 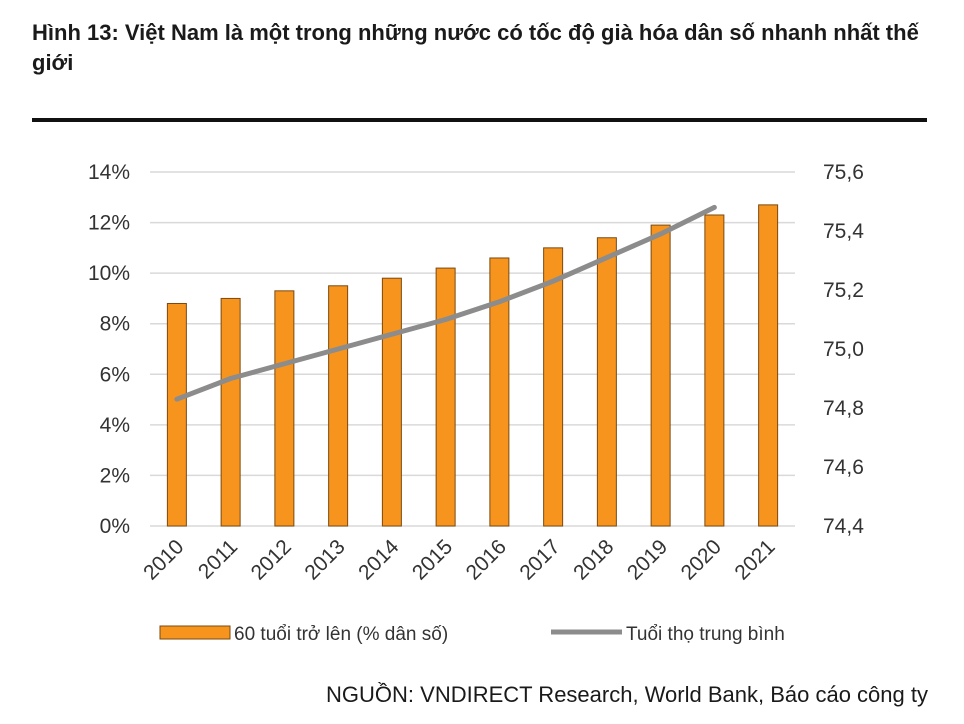 What do you see at coordinates (115, 526) in the screenshot?
I see `y-left-tick-label: 0%` at bounding box center [115, 526].